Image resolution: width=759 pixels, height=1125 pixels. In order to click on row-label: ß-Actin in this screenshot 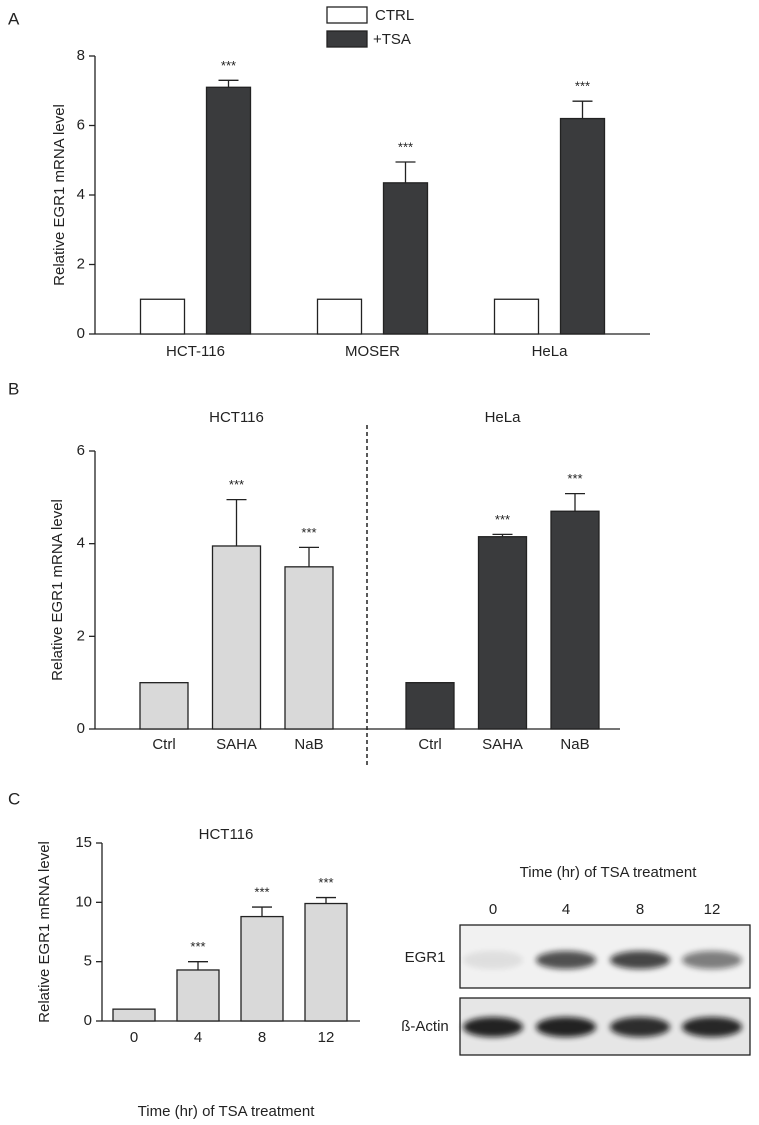, I will do `click(425, 1026)`.